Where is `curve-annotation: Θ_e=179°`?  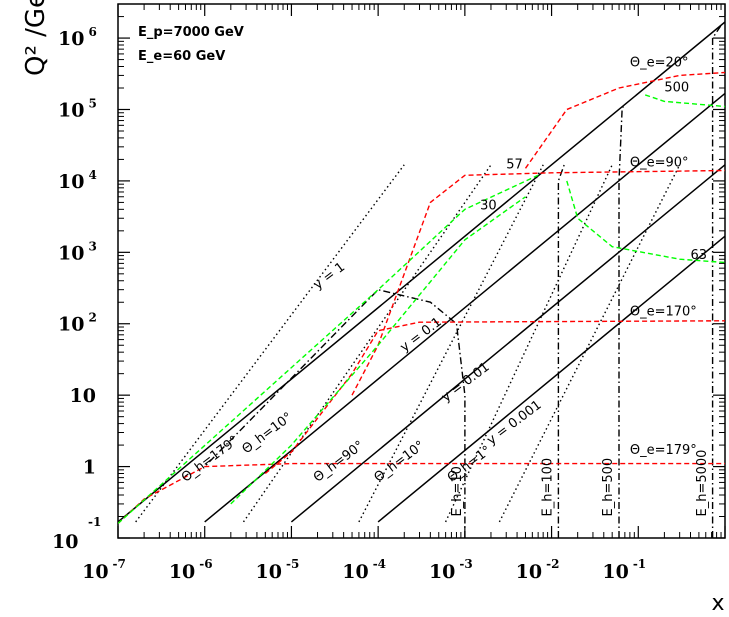 curve-annotation: Θ_e=179° is located at coordinates (663, 450).